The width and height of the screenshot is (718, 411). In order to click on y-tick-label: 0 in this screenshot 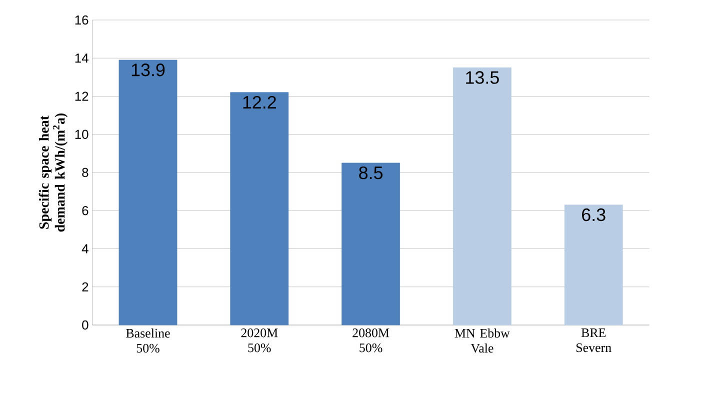, I will do `click(85, 325)`.